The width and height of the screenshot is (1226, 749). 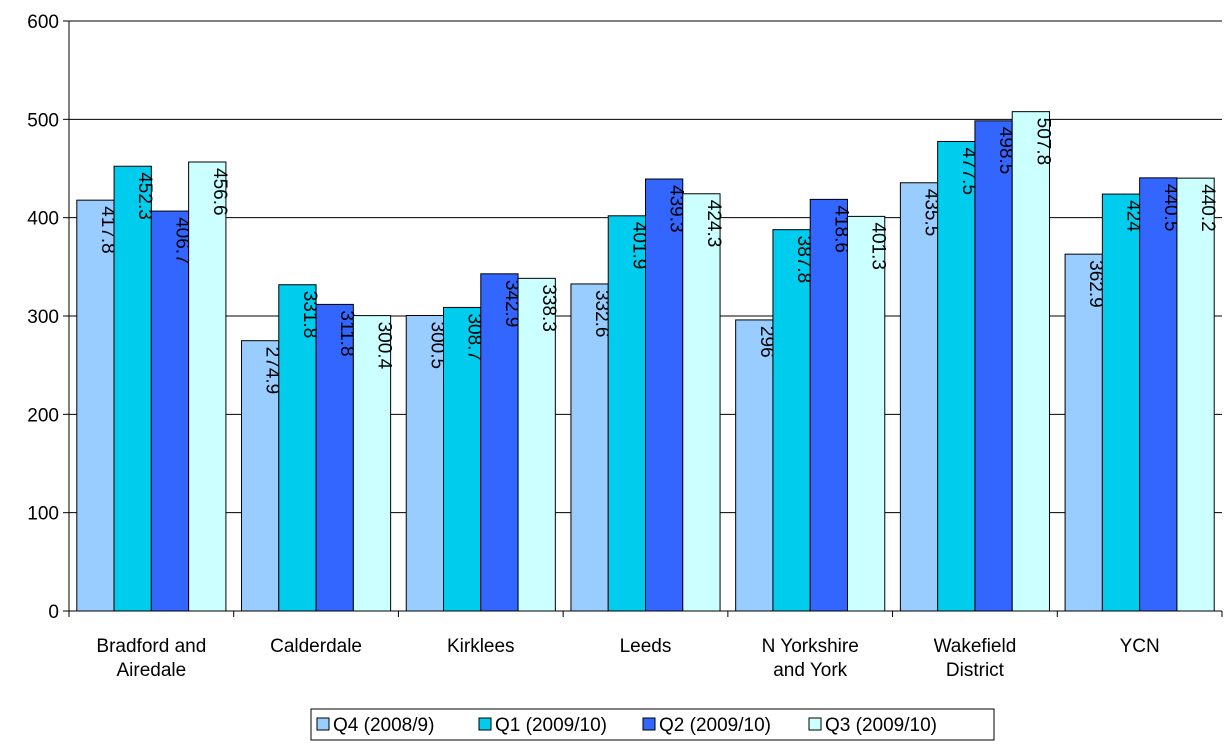 I want to click on x-category-label: and York, so click(x=810, y=670).